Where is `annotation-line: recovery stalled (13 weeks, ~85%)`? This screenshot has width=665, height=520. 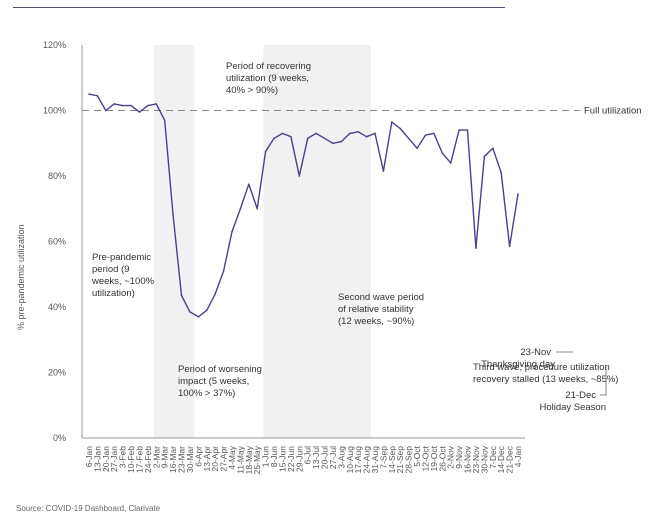
annotation-line: recovery stalled (13 weeks, ~85%) is located at coordinates (545, 379).